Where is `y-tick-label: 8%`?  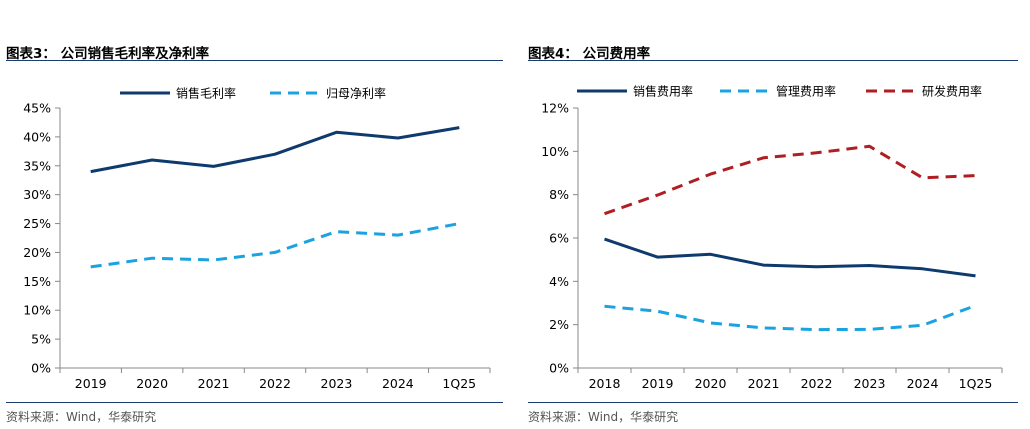 y-tick-label: 8% is located at coordinates (559, 194).